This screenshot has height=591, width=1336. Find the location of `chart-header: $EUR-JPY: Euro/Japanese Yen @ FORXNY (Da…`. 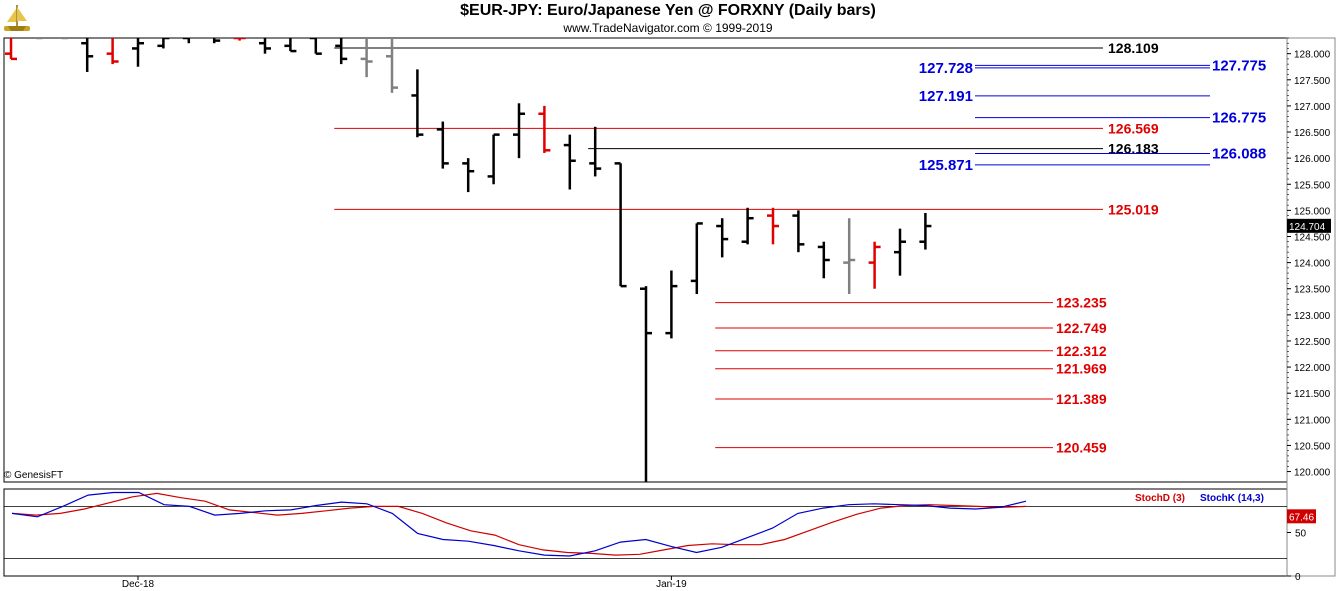

chart-header: $EUR-JPY: Euro/Japanese Yen @ FORXNY (Da… is located at coordinates (668, 19).